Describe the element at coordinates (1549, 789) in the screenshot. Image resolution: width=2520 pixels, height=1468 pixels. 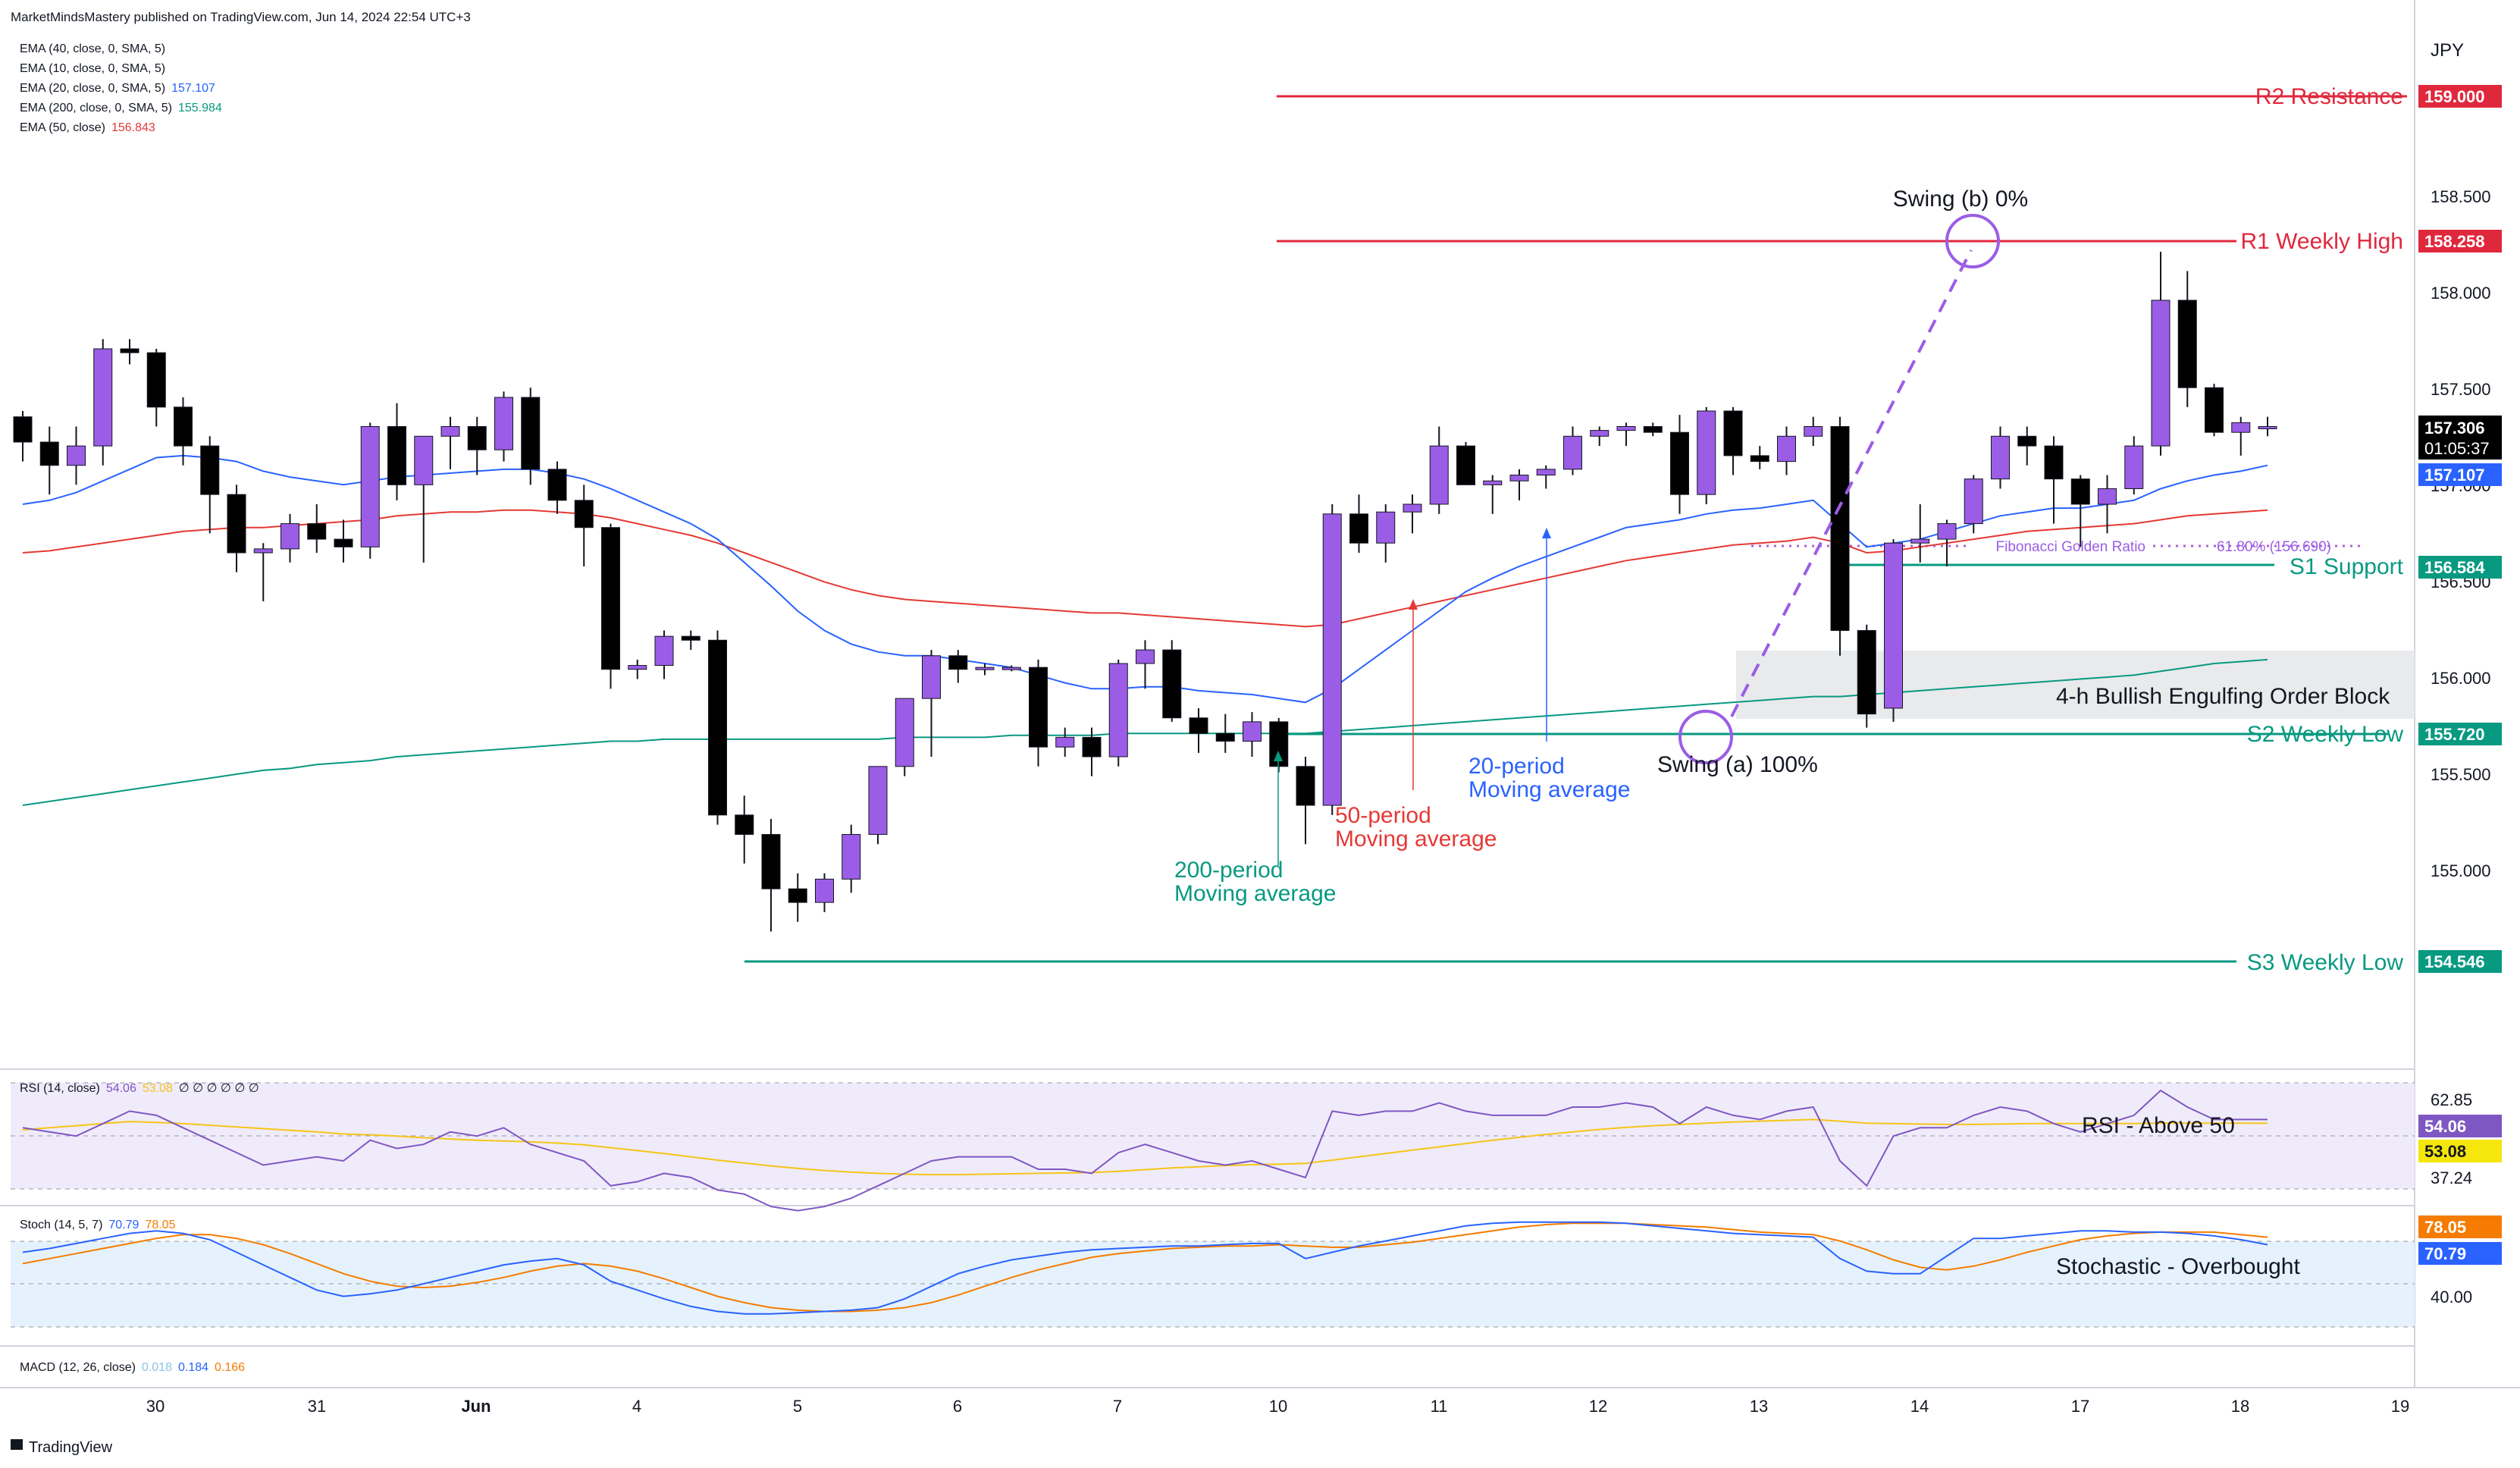
I see `ma20-label-line2: Moving average` at that location.